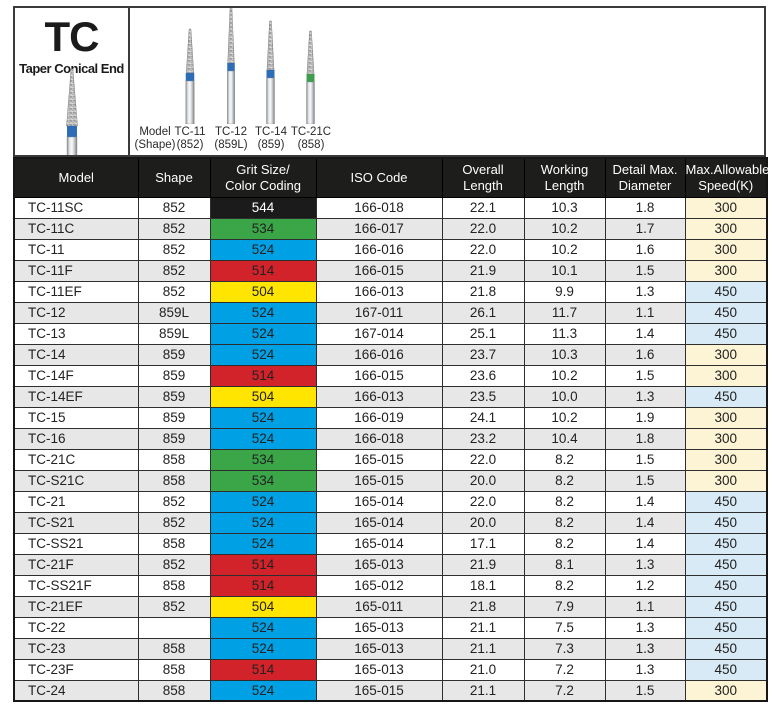 The image size is (774, 726). I want to click on cell-grit-color-coding: 534, so click(263, 480).